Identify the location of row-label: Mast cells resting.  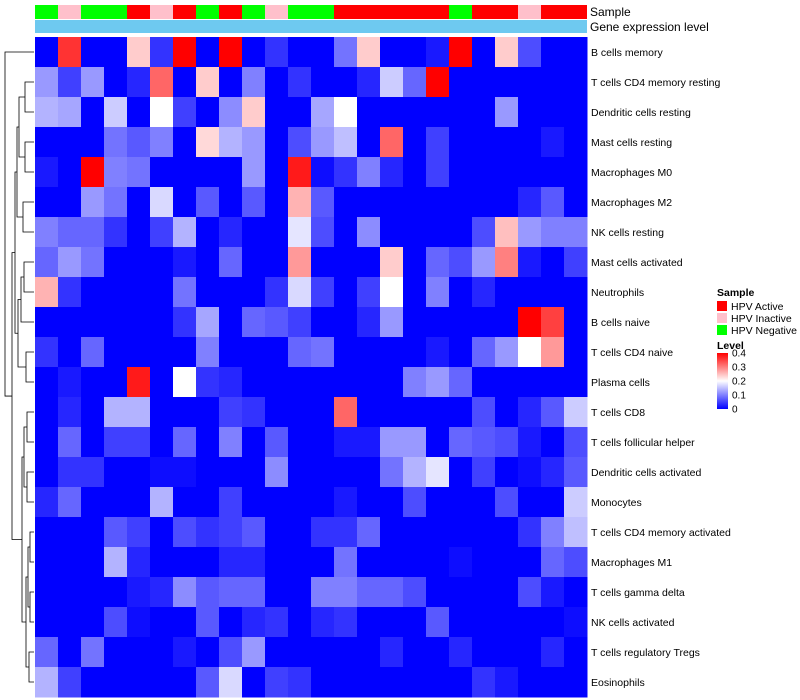
(631, 143).